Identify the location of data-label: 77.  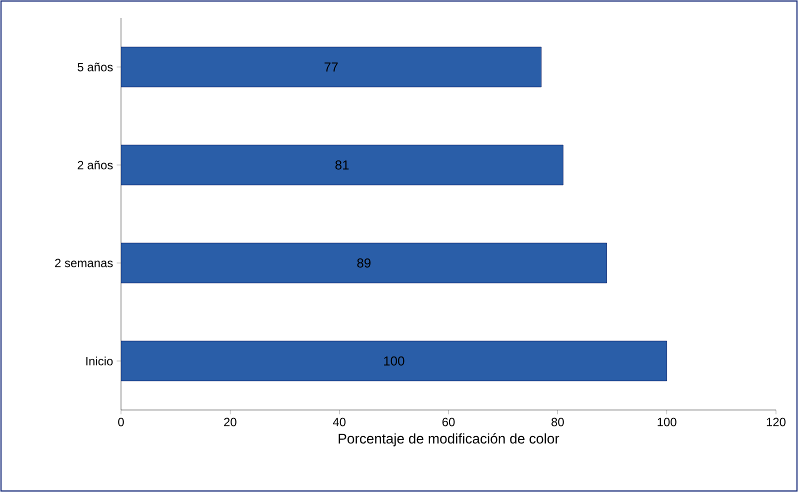
(331, 67).